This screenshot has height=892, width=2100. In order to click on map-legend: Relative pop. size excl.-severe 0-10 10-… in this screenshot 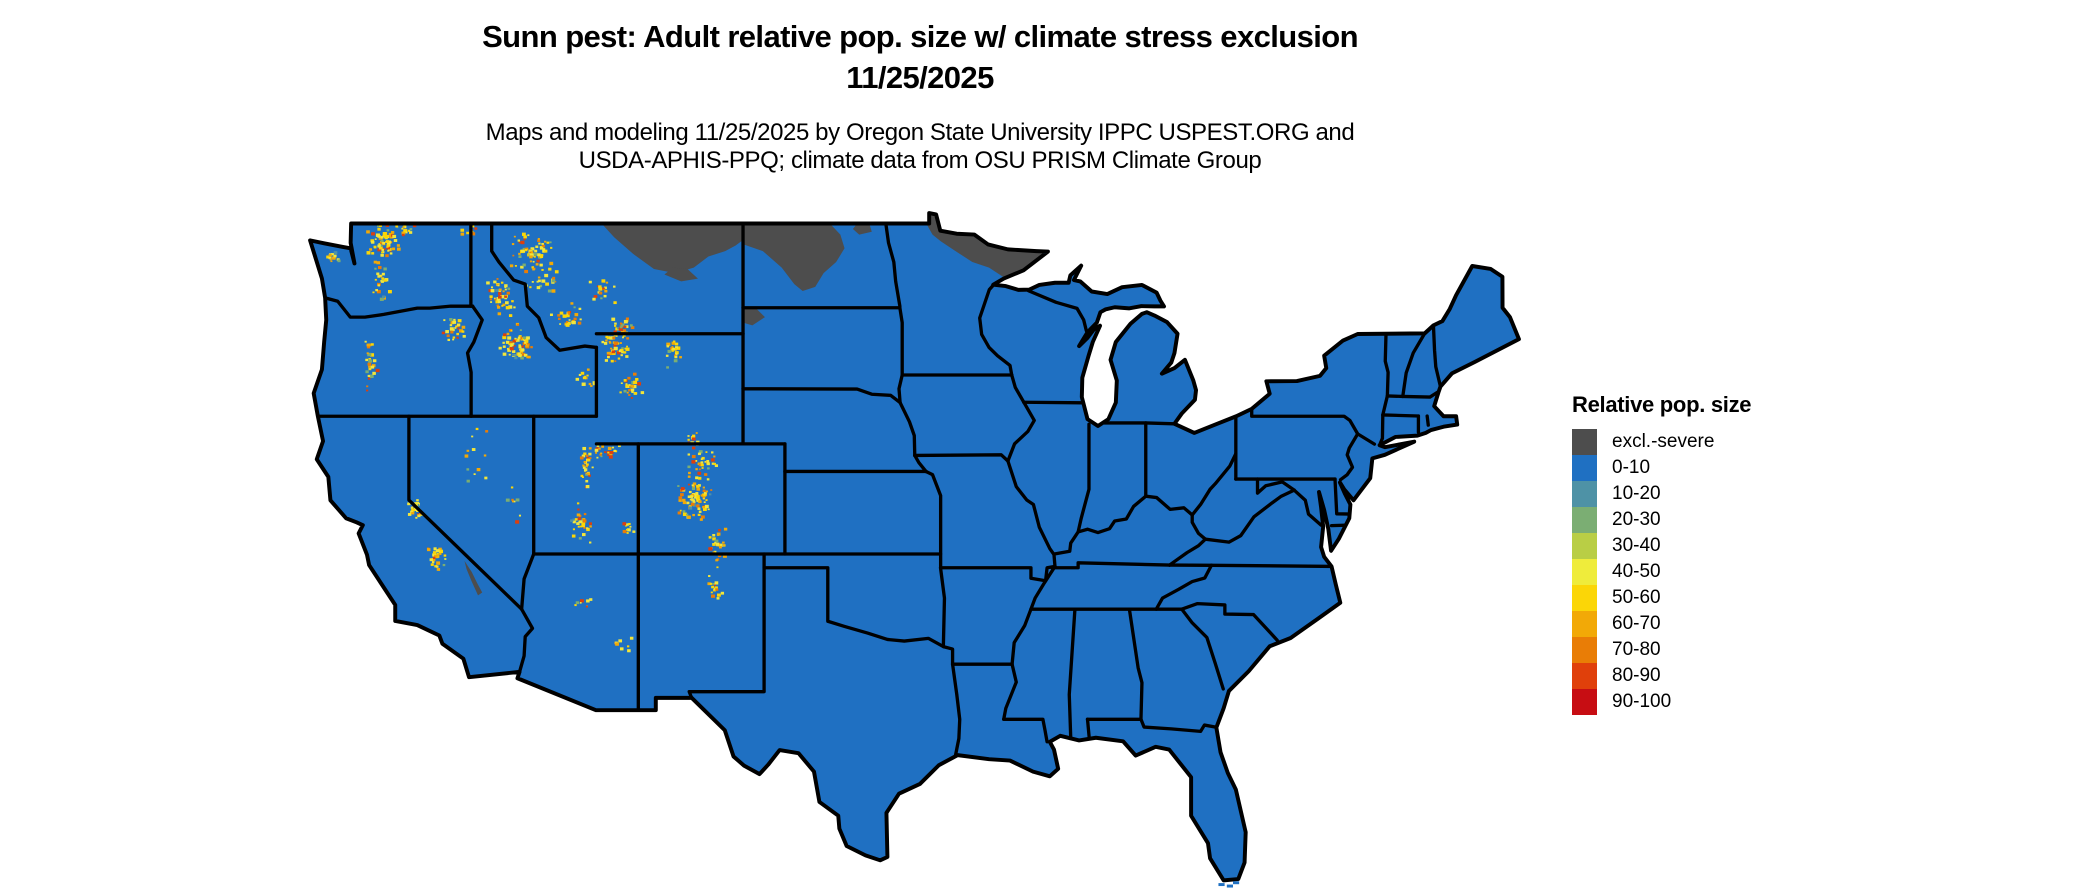, I will do `click(1662, 553)`.